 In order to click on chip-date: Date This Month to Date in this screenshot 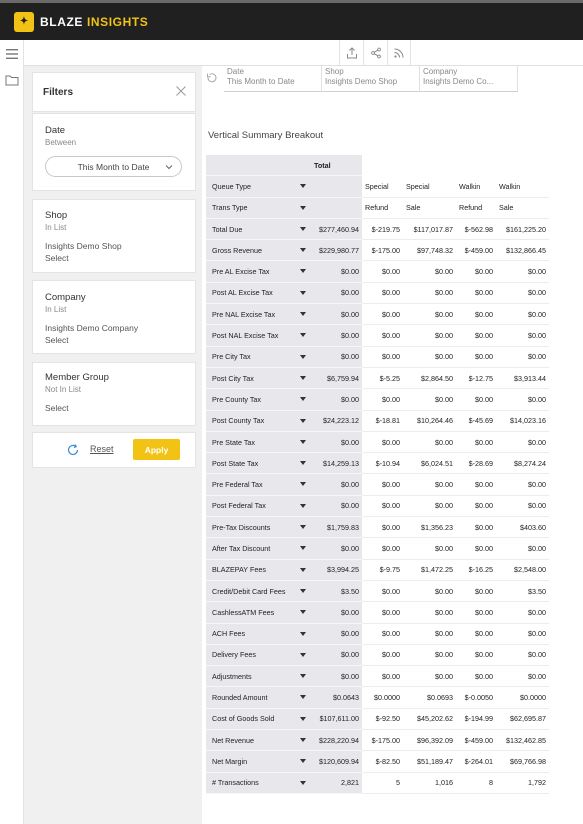, I will do `click(273, 79)`.